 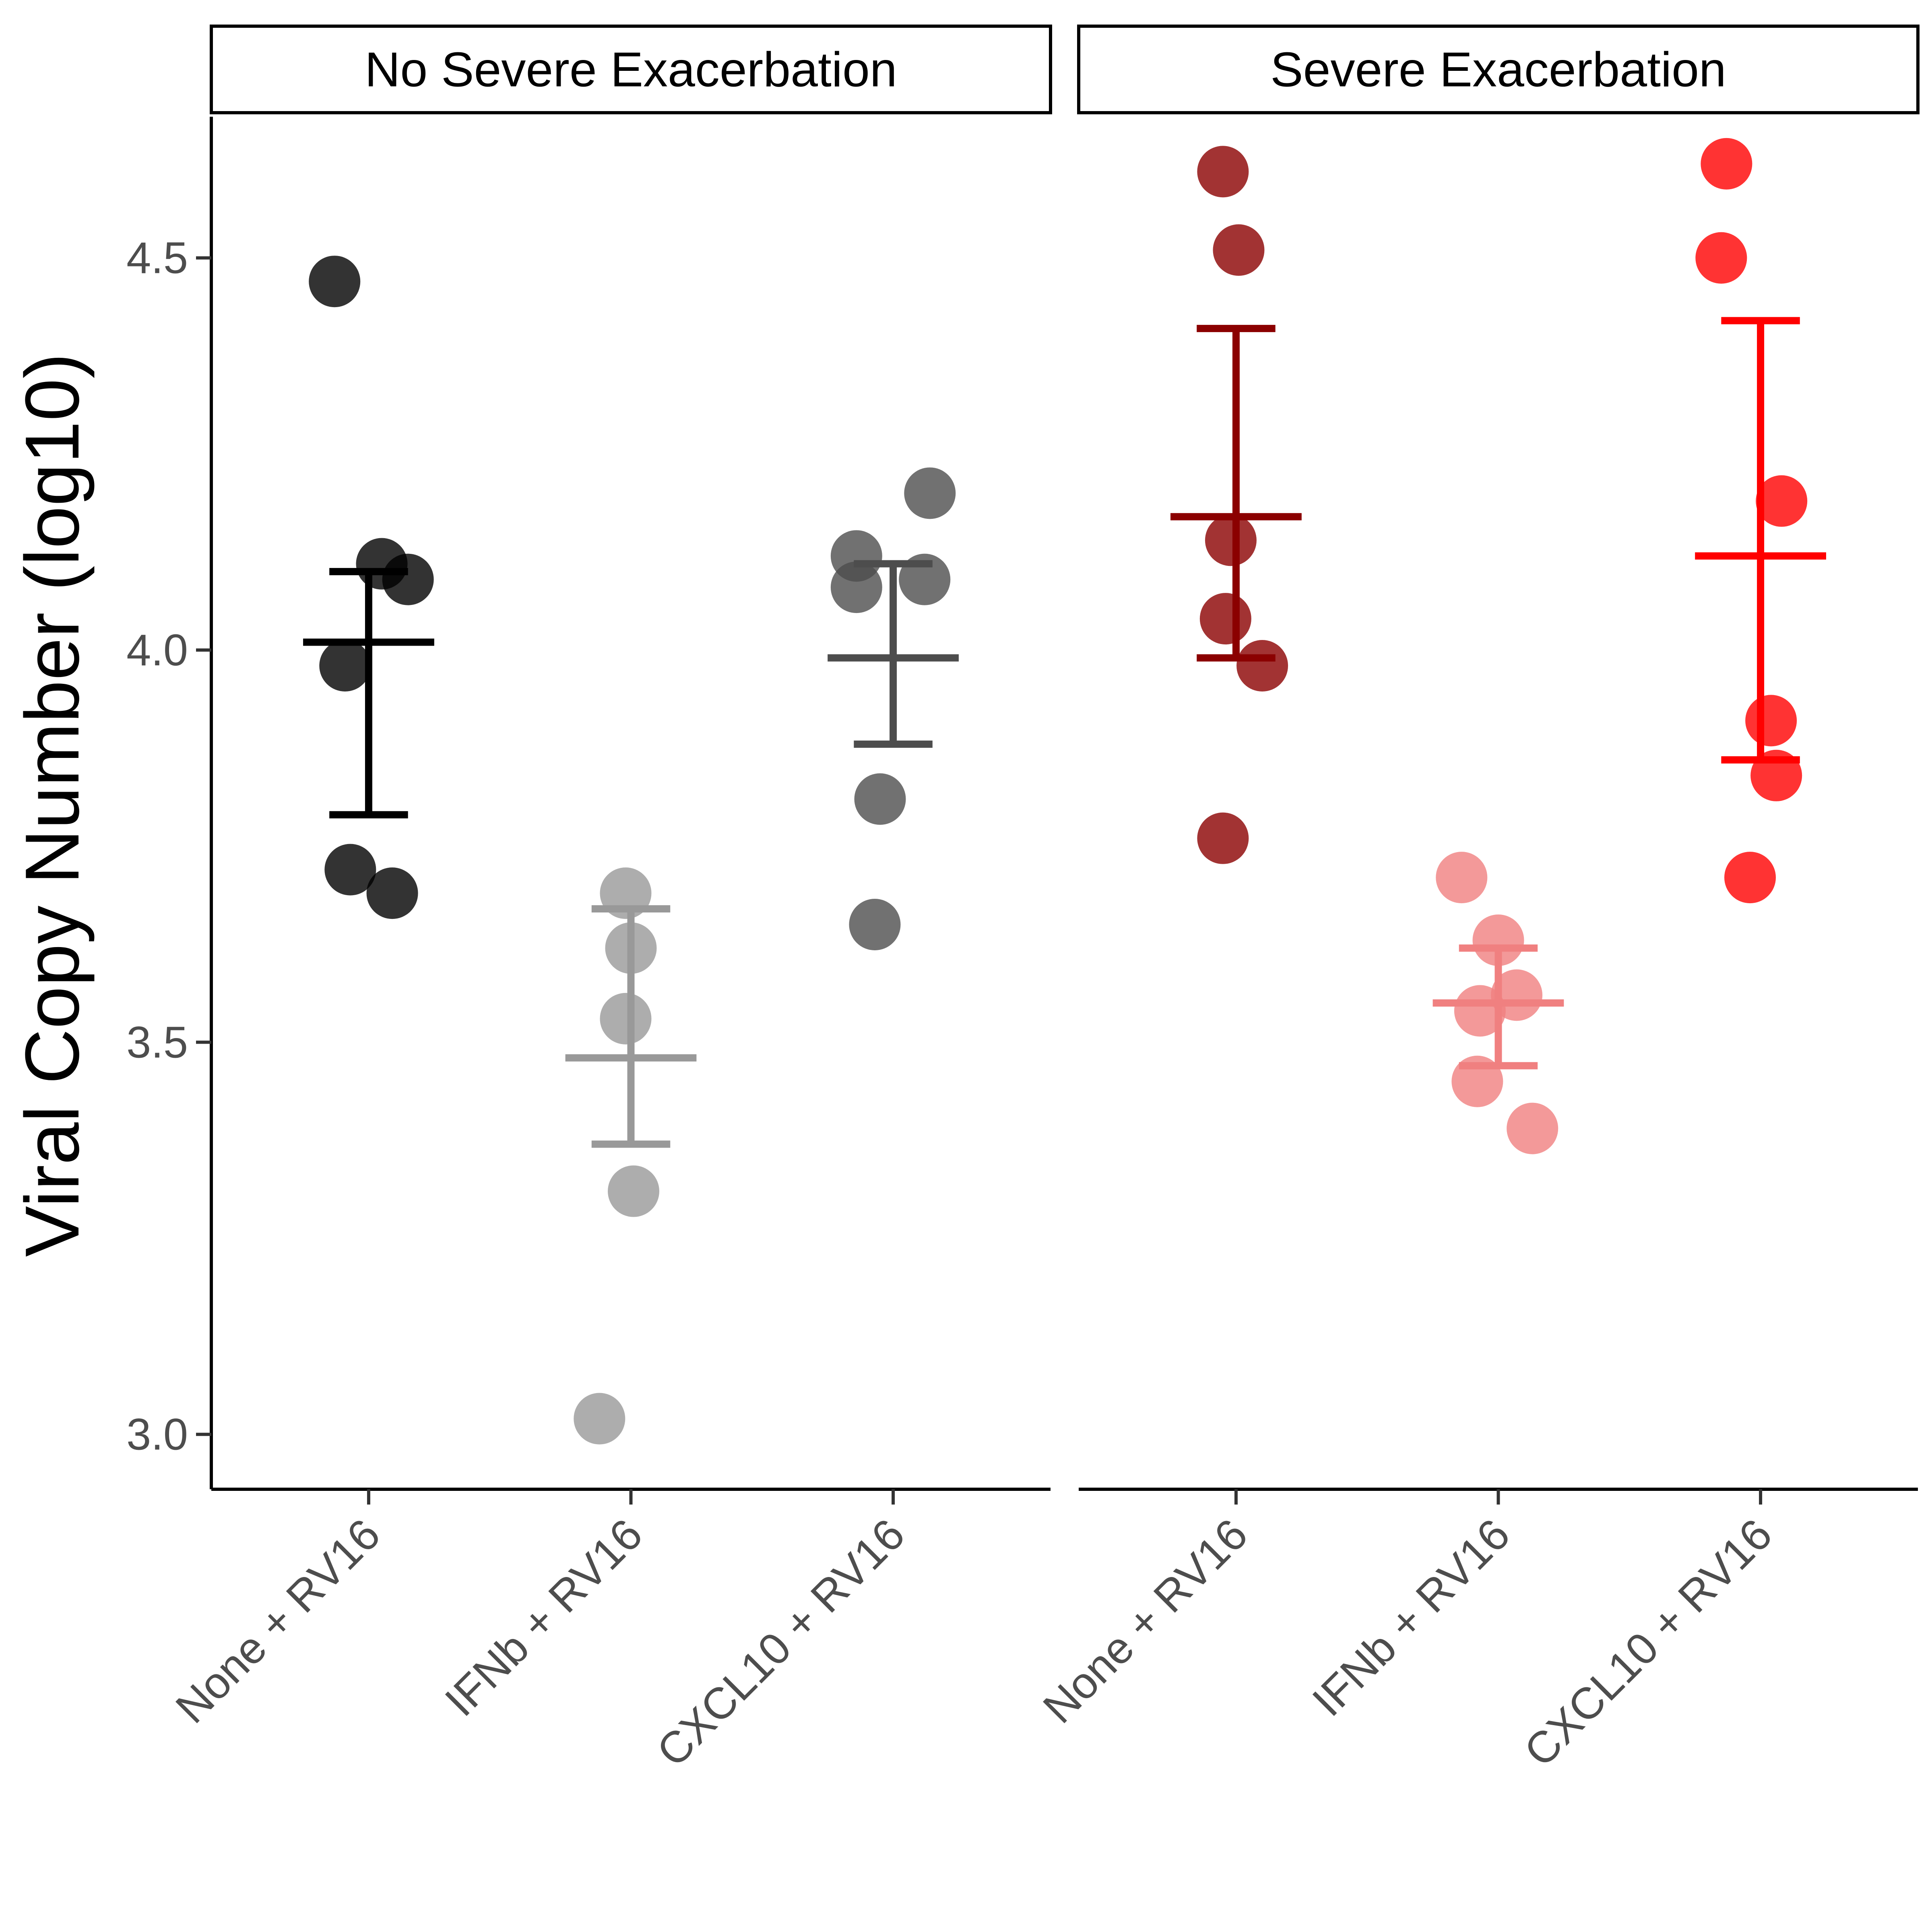 I want to click on y-tick-label: 3.0, so click(x=157, y=1434).